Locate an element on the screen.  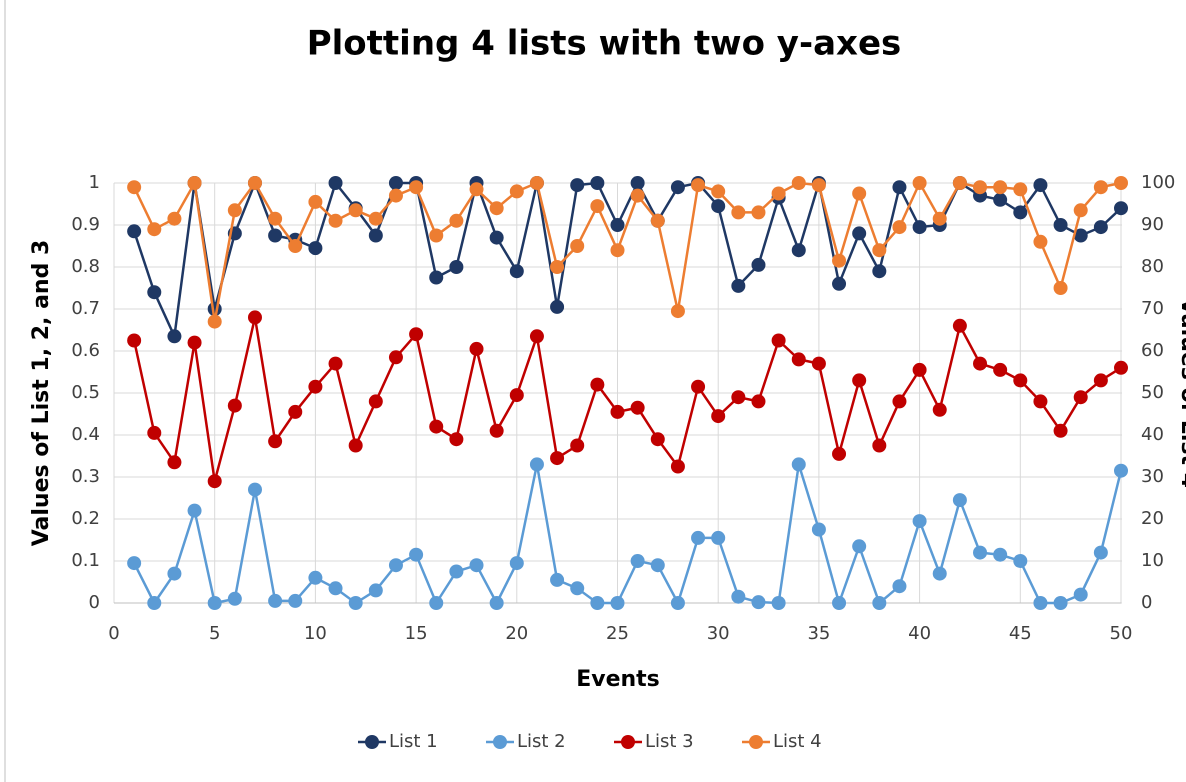
y-tick-label: 0 is located at coordinates (94, 602).